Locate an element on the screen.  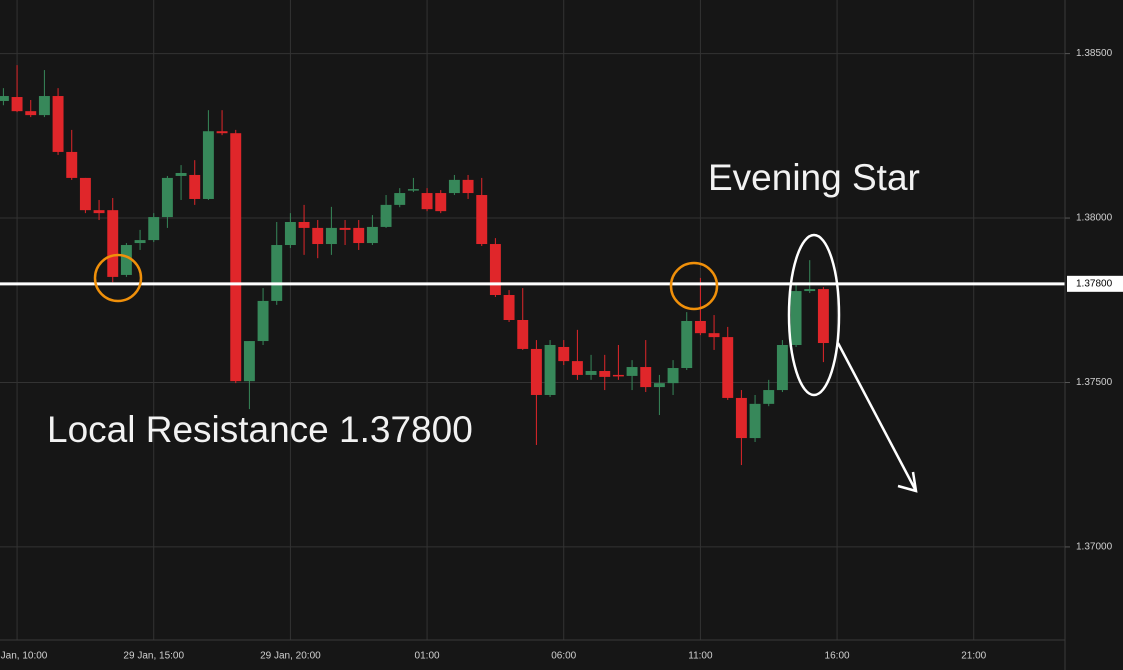
x-tick-label: 29 Jan, 20:00 is located at coordinates (290, 656).